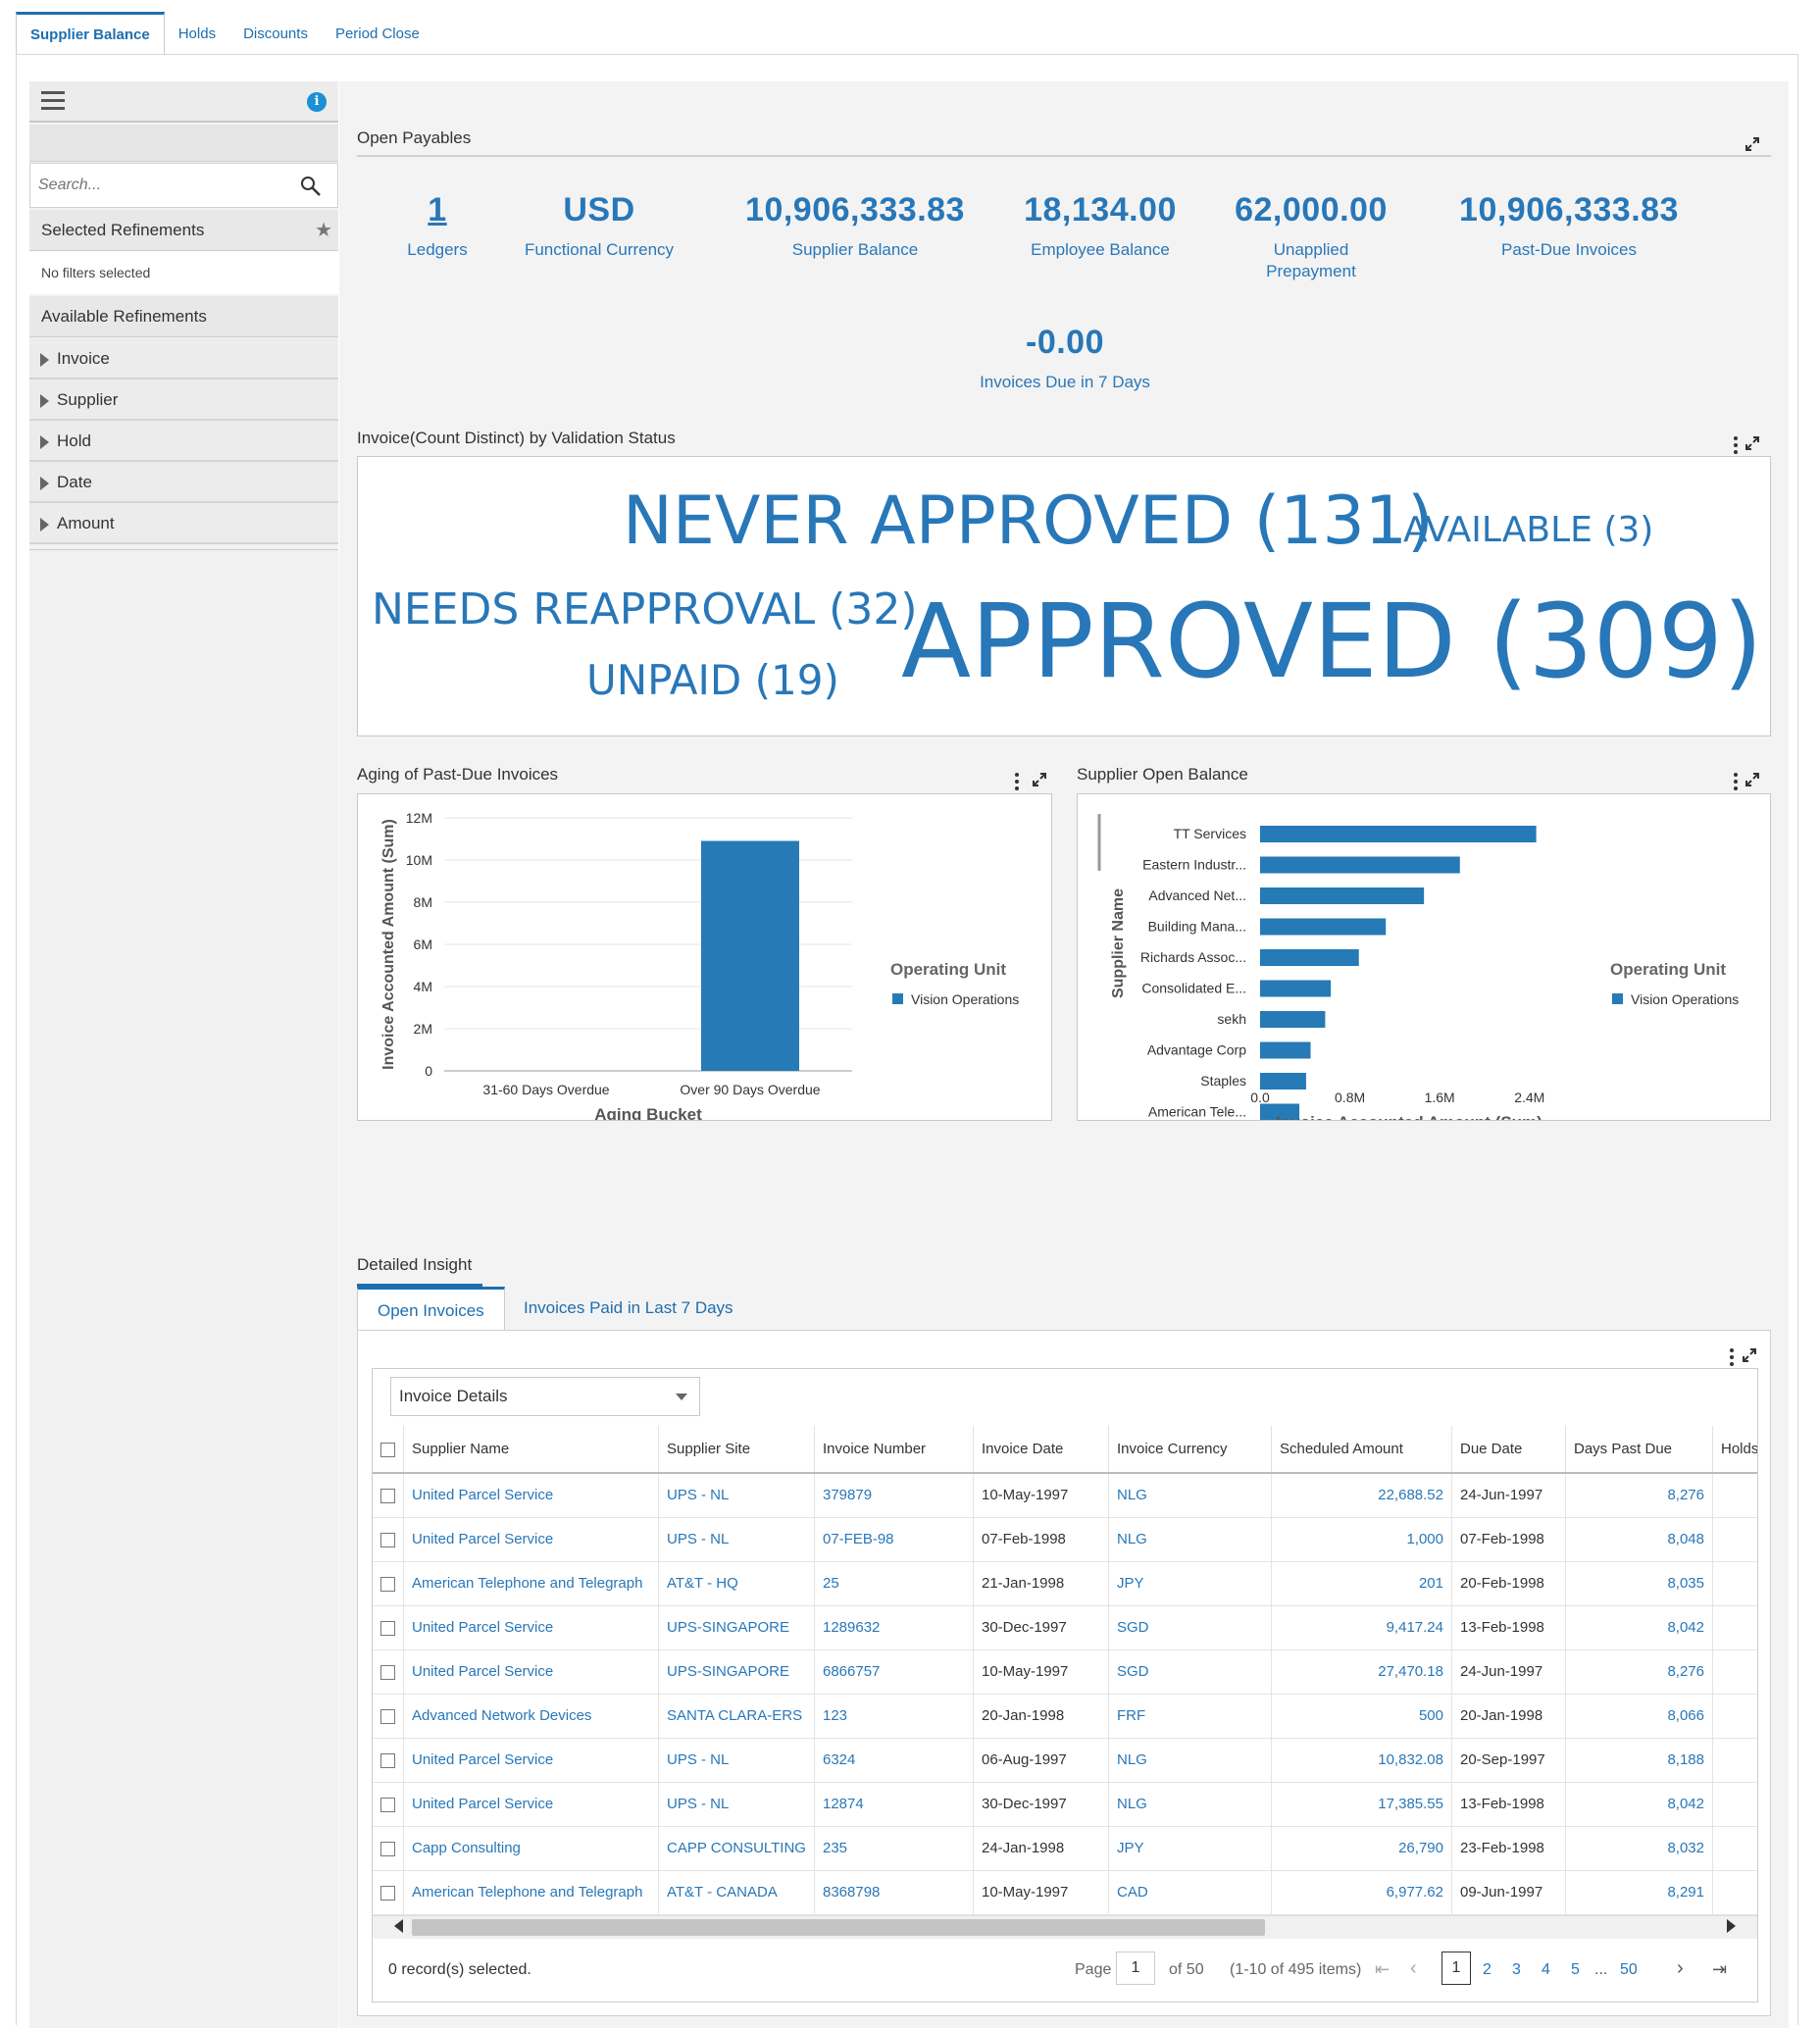 The width and height of the screenshot is (1820, 2028). Describe the element at coordinates (1639, 1760) in the screenshot. I see `days-past-due: 8,188` at that location.